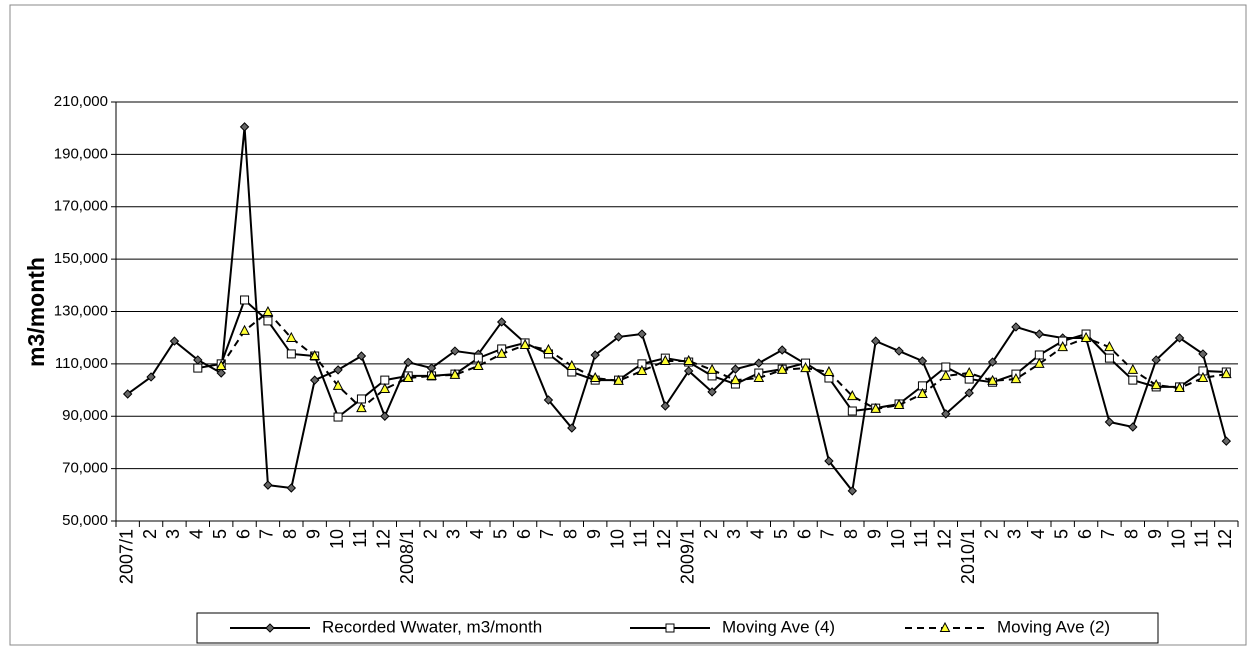  Describe the element at coordinates (36, 312) in the screenshot. I see `y-axis-title: m3/month` at that location.